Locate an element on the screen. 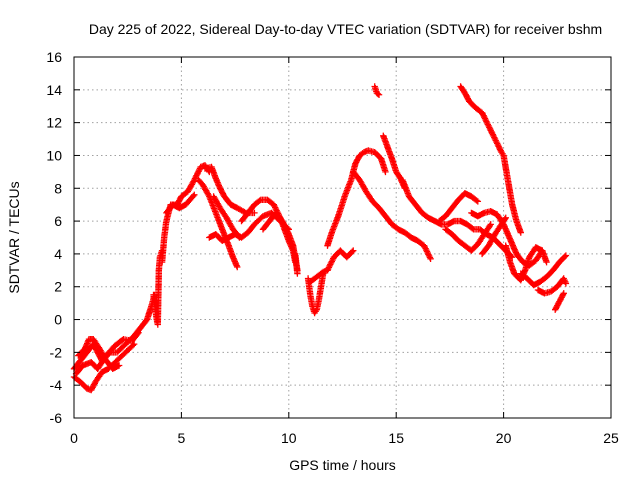  data-series-t23 is located at coordinates (468, 237).